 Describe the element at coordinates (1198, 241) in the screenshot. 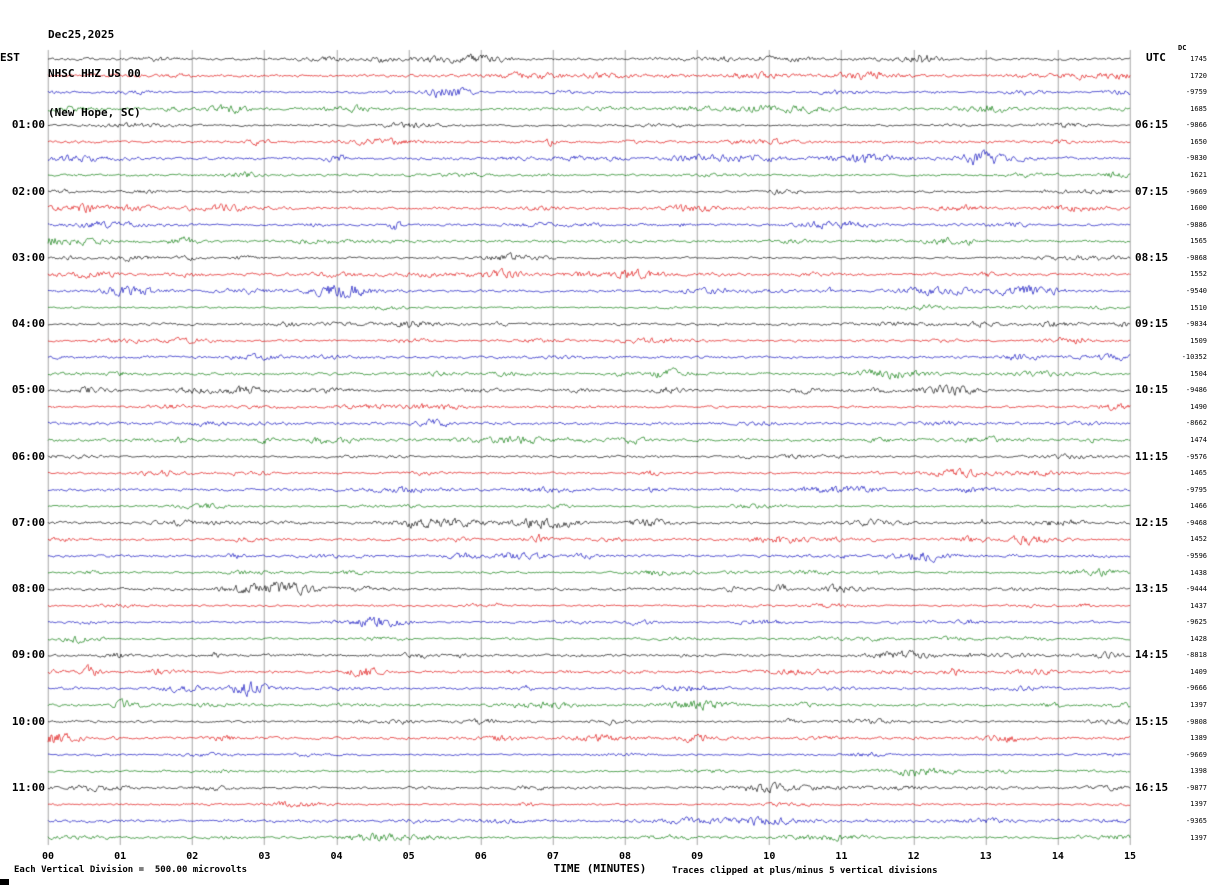

I see `dc-offset-value: 1565` at that location.